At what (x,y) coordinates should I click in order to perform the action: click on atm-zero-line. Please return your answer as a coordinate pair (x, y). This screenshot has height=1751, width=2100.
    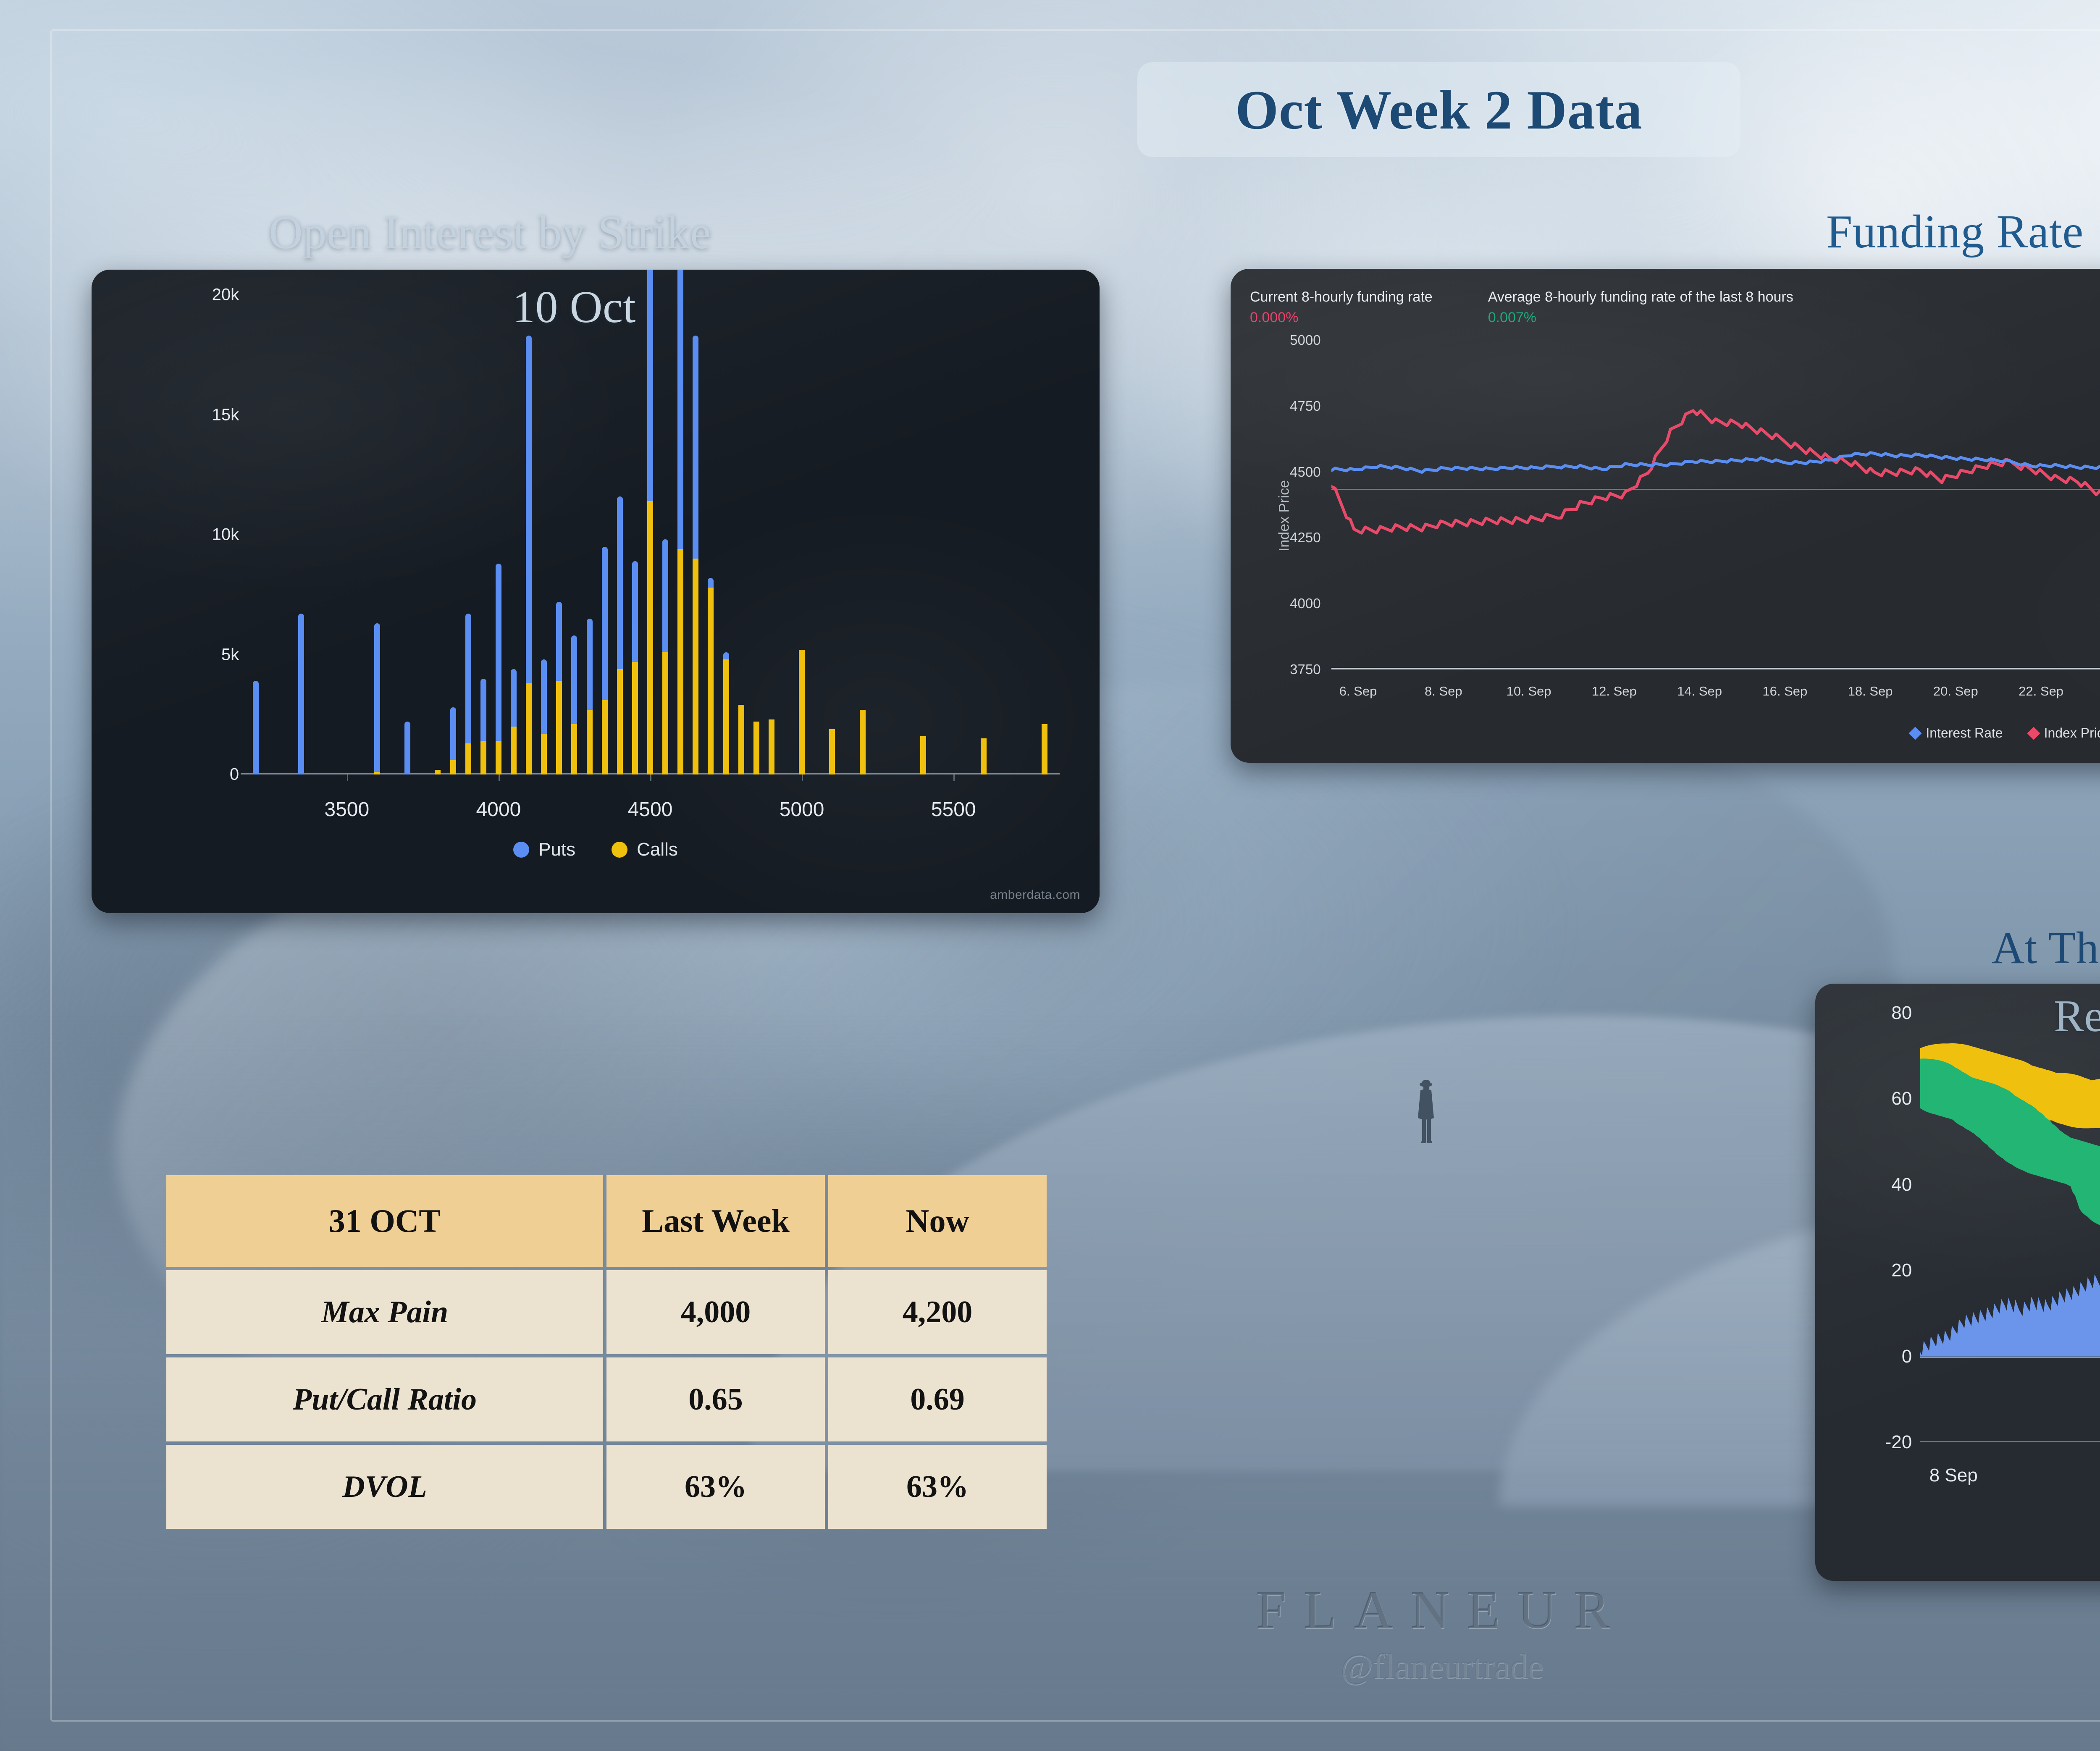
    Looking at the image, I should click on (2010, 1357).